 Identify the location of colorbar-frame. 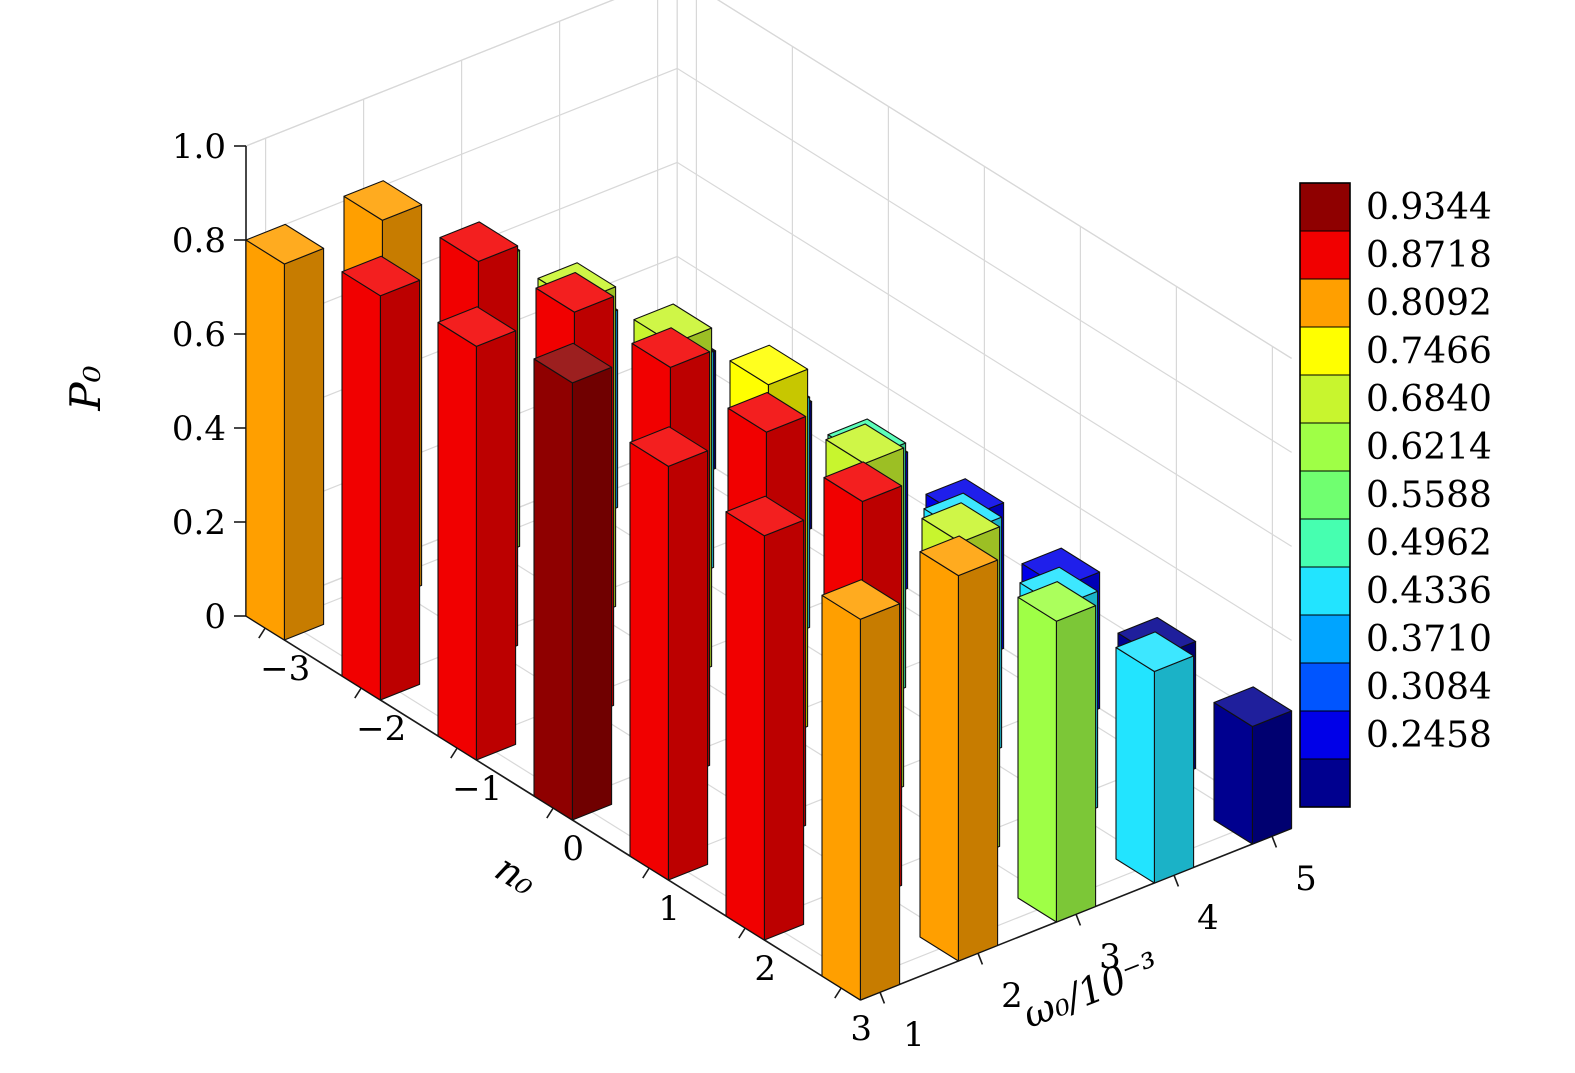
(1325, 495).